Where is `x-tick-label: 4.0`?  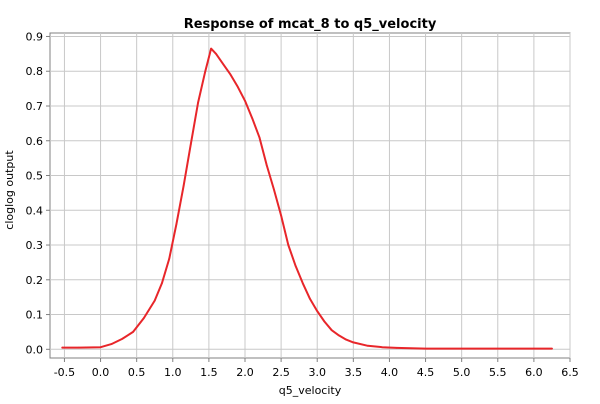 x-tick-label: 4.0 is located at coordinates (390, 372).